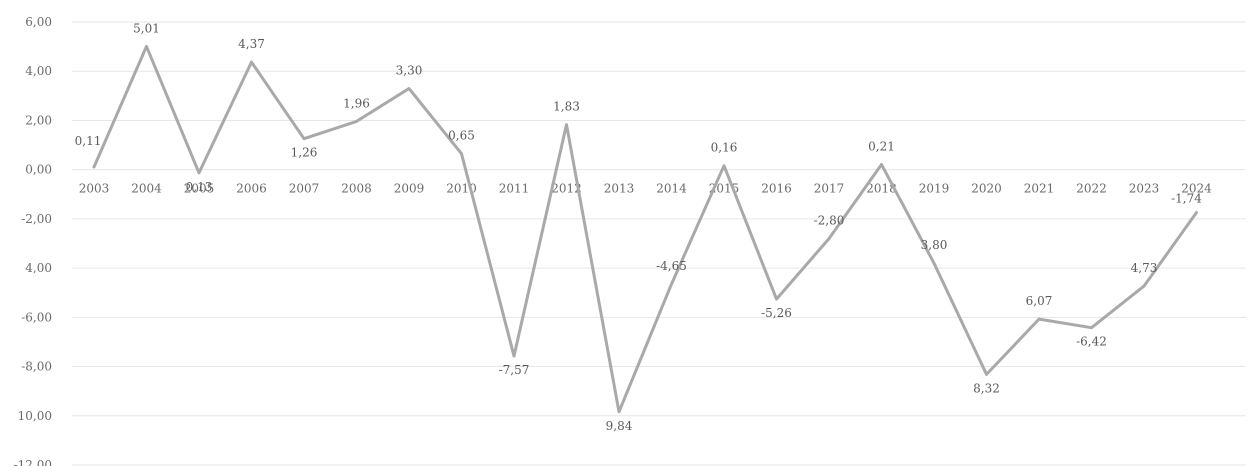  Describe the element at coordinates (724, 148) in the screenshot. I see `data-label: 0,16` at that location.